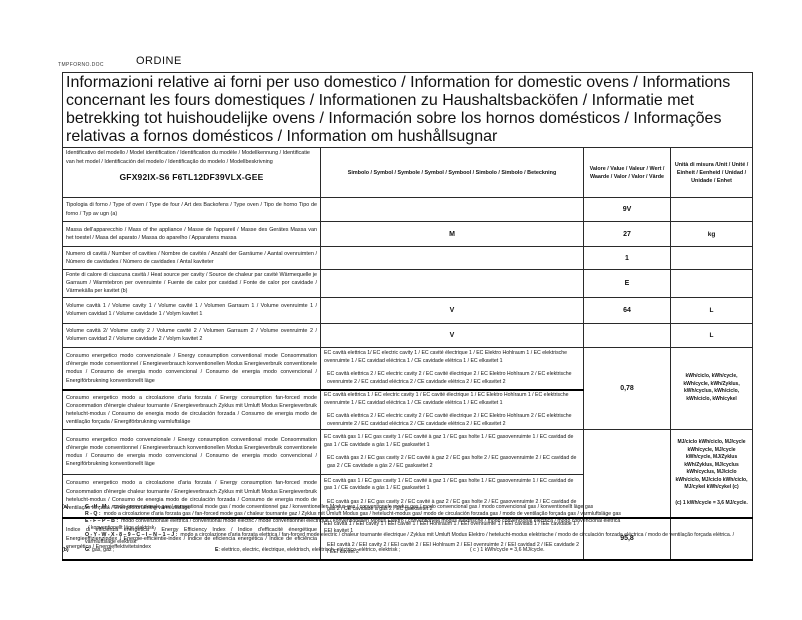 The image size is (802, 620). Describe the element at coordinates (711, 209) in the screenshot. I see `oven-type-unit` at that location.